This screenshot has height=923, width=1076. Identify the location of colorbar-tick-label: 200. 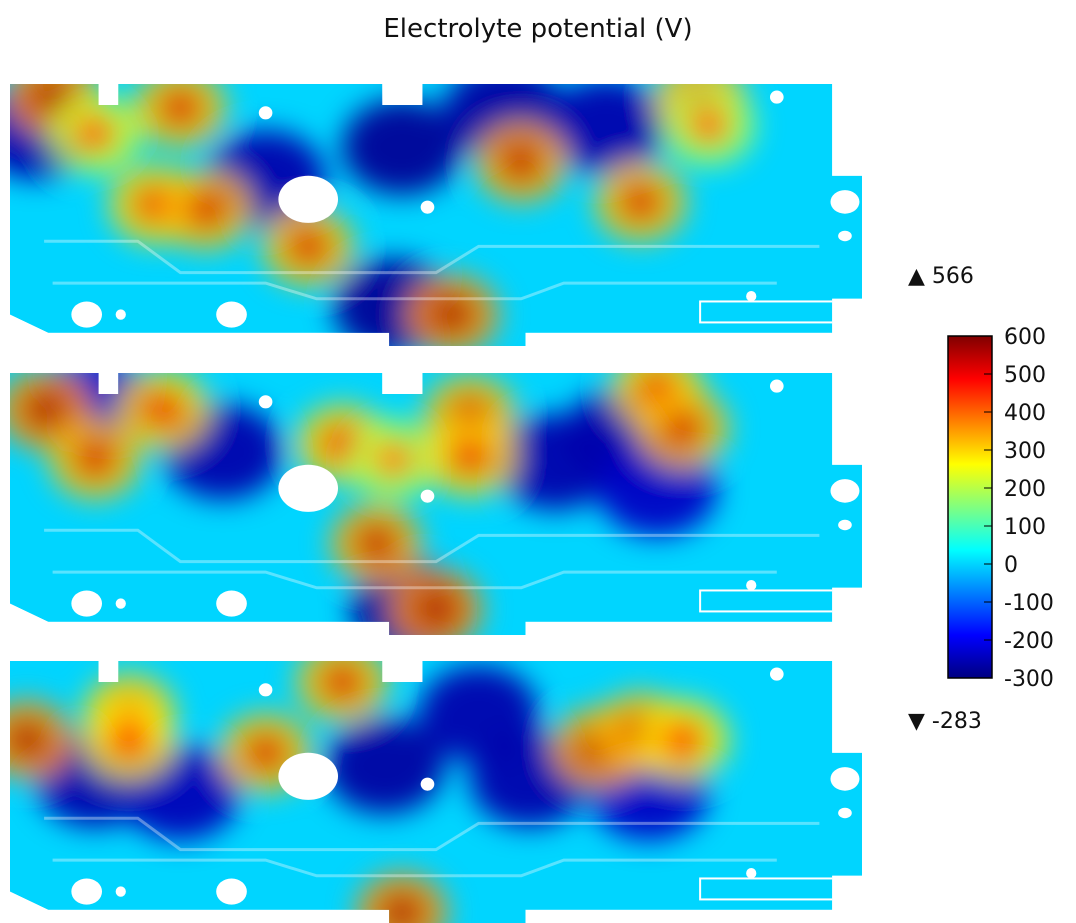
(1025, 489).